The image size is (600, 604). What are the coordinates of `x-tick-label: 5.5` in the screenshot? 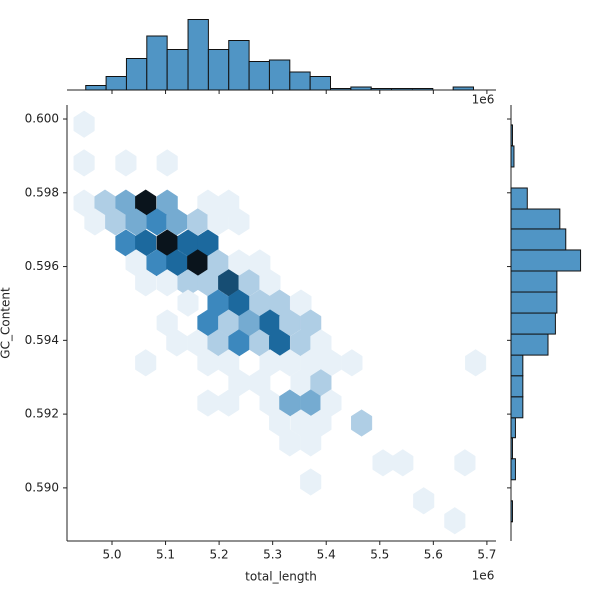 It's located at (379, 555).